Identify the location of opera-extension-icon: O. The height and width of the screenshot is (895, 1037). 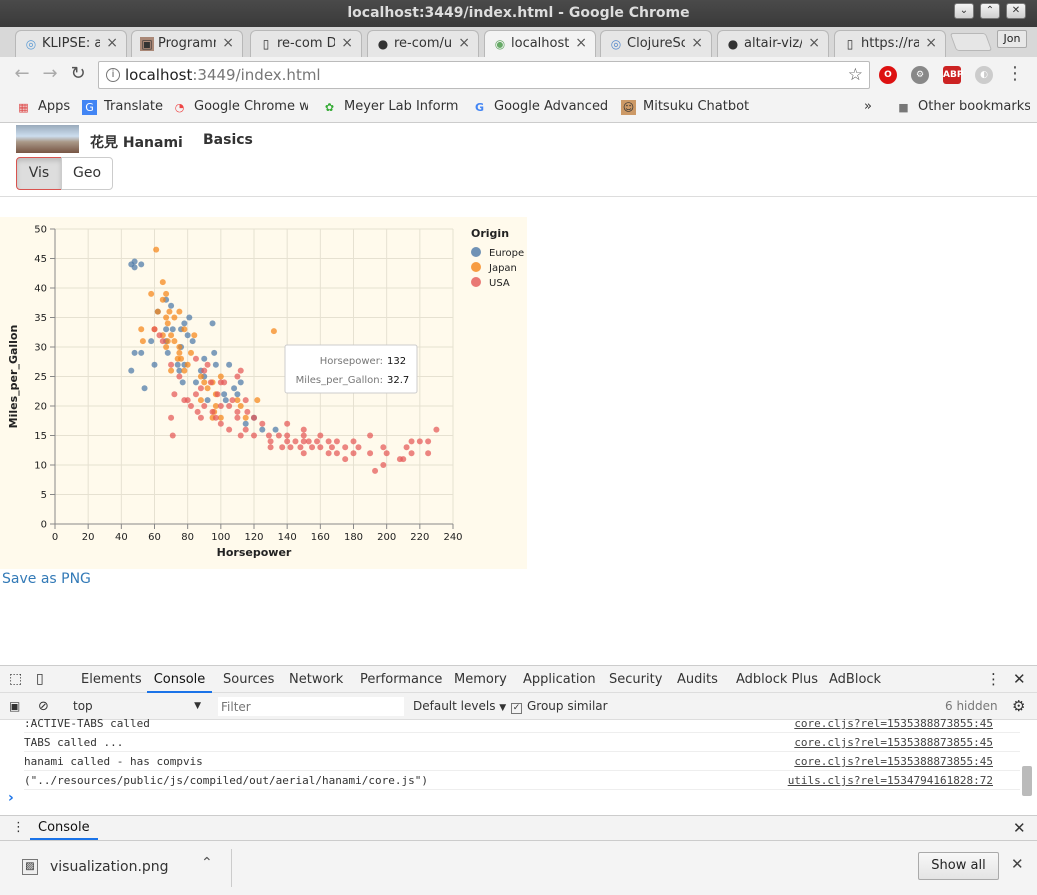
(888, 75).